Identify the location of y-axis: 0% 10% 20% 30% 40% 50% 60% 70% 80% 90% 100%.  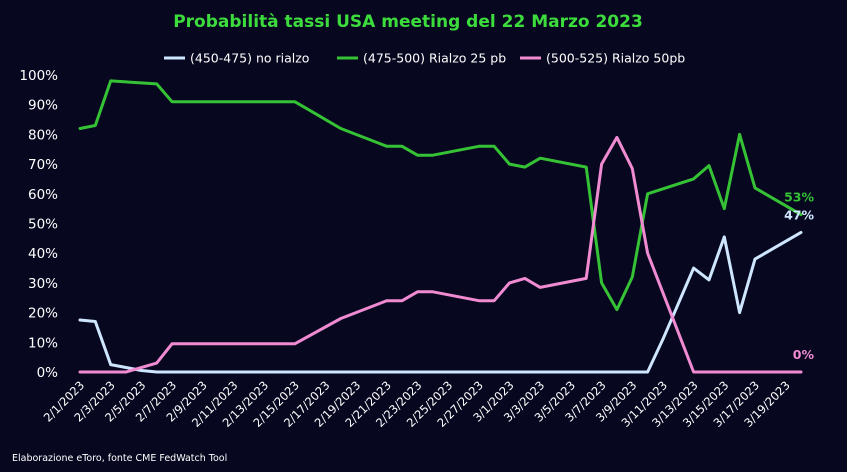
(38, 224).